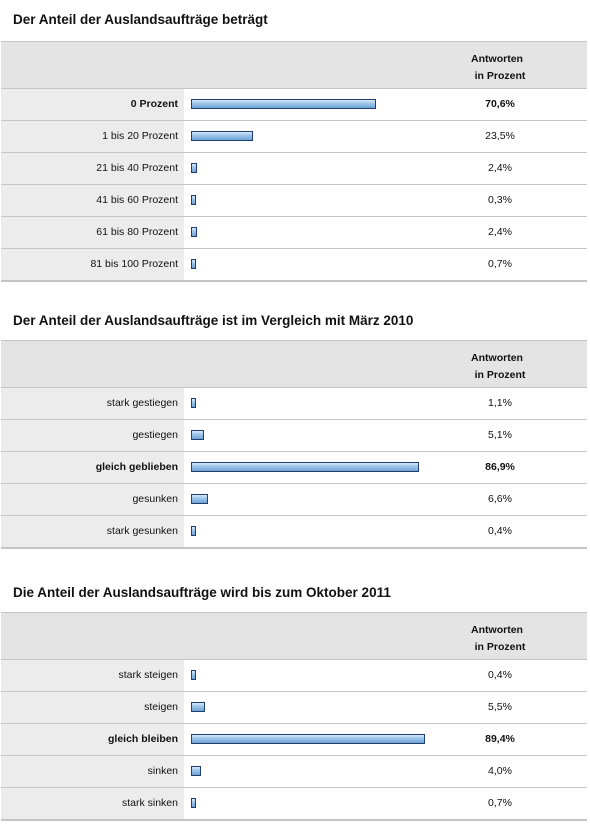  I want to click on category-label: gleich bleiben, so click(92, 739).